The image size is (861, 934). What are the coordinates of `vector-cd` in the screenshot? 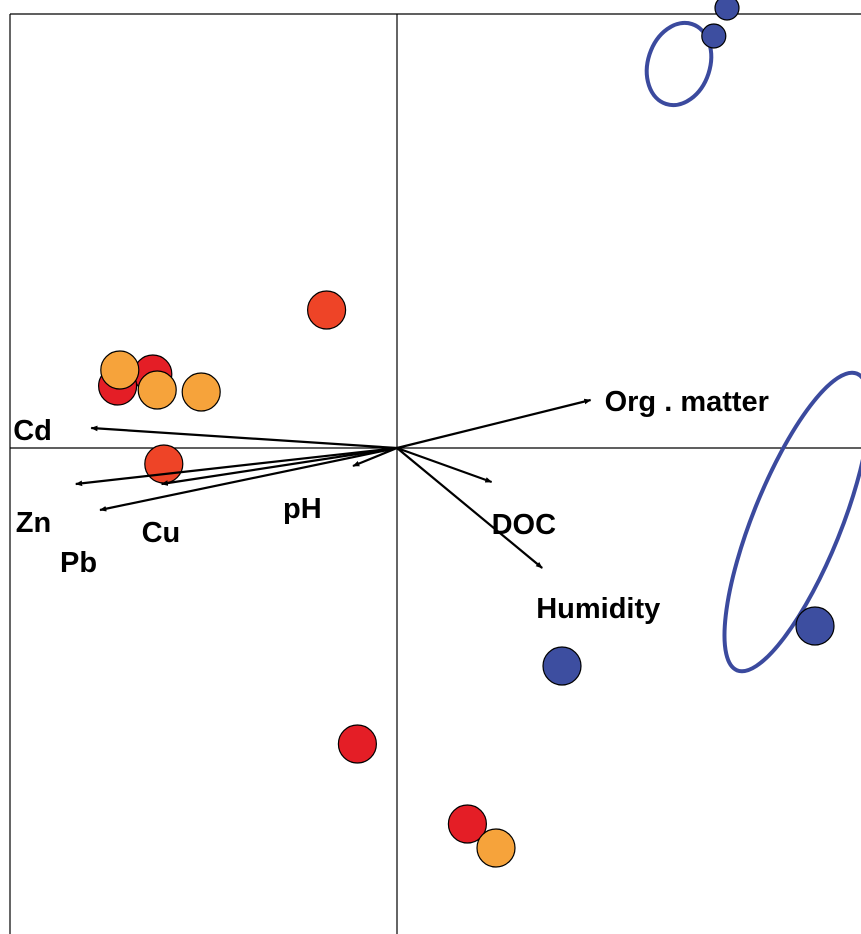 It's located at (244, 437).